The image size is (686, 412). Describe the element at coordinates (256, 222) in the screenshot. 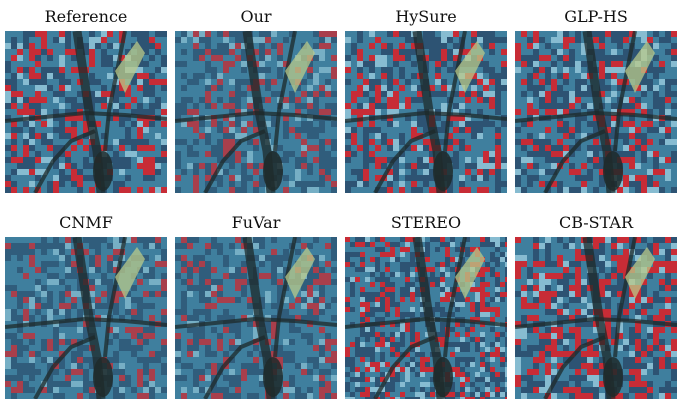

I see `panel-caption: FuVar` at that location.